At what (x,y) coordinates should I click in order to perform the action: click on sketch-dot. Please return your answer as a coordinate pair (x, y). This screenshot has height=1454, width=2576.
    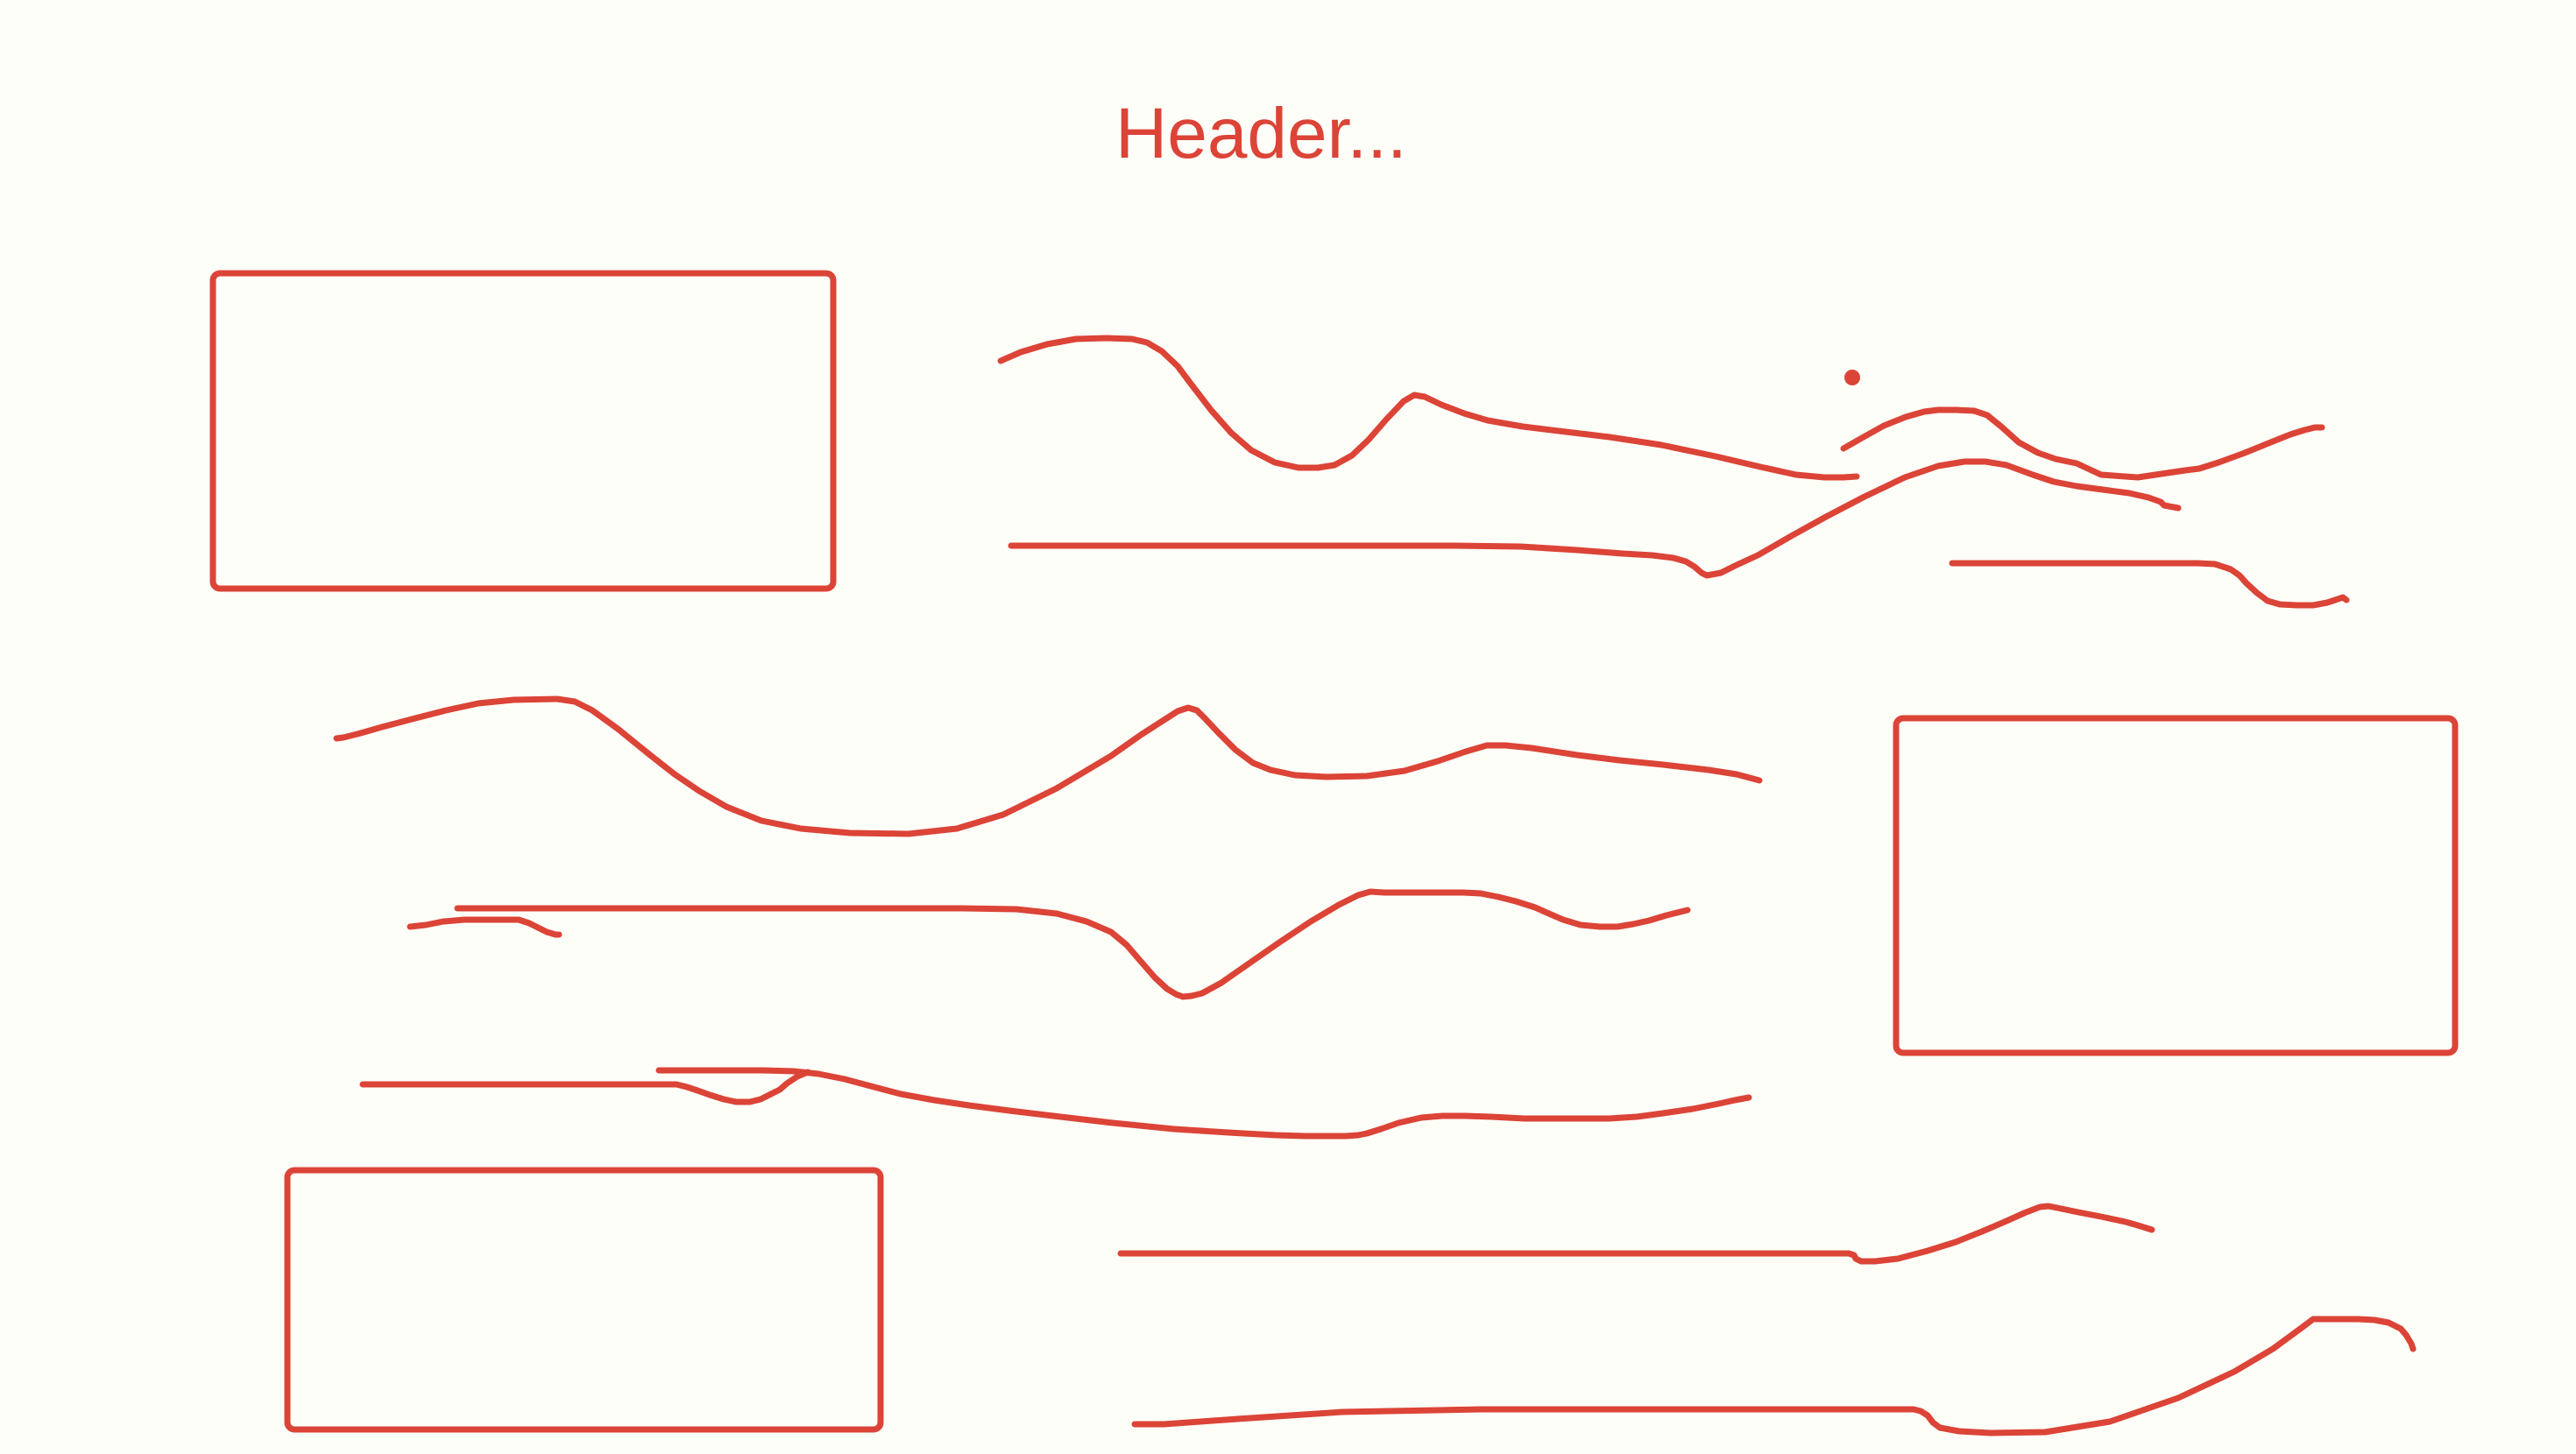
    Looking at the image, I should click on (1852, 377).